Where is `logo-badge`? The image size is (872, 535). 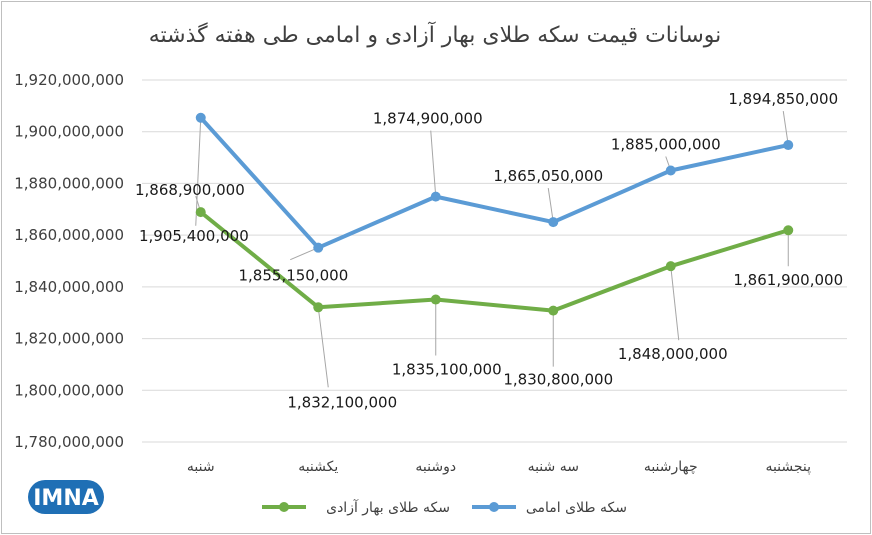
logo-badge is located at coordinates (66, 497).